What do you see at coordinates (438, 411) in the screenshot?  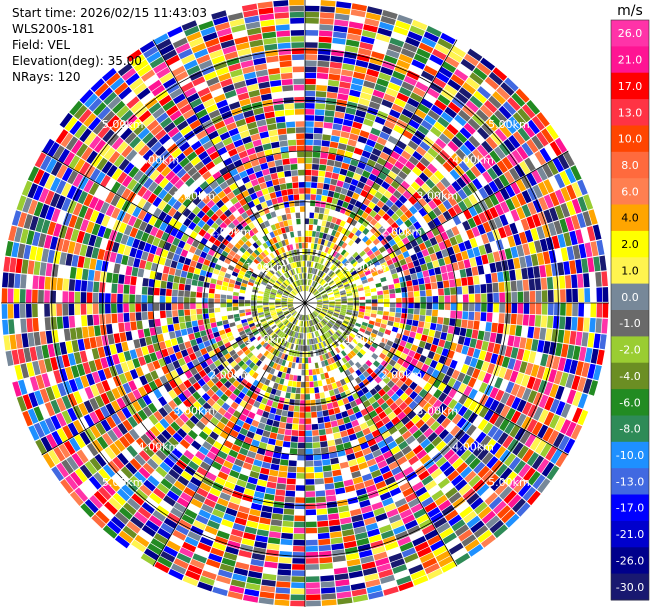 I see `range-label: 3.00km` at bounding box center [438, 411].